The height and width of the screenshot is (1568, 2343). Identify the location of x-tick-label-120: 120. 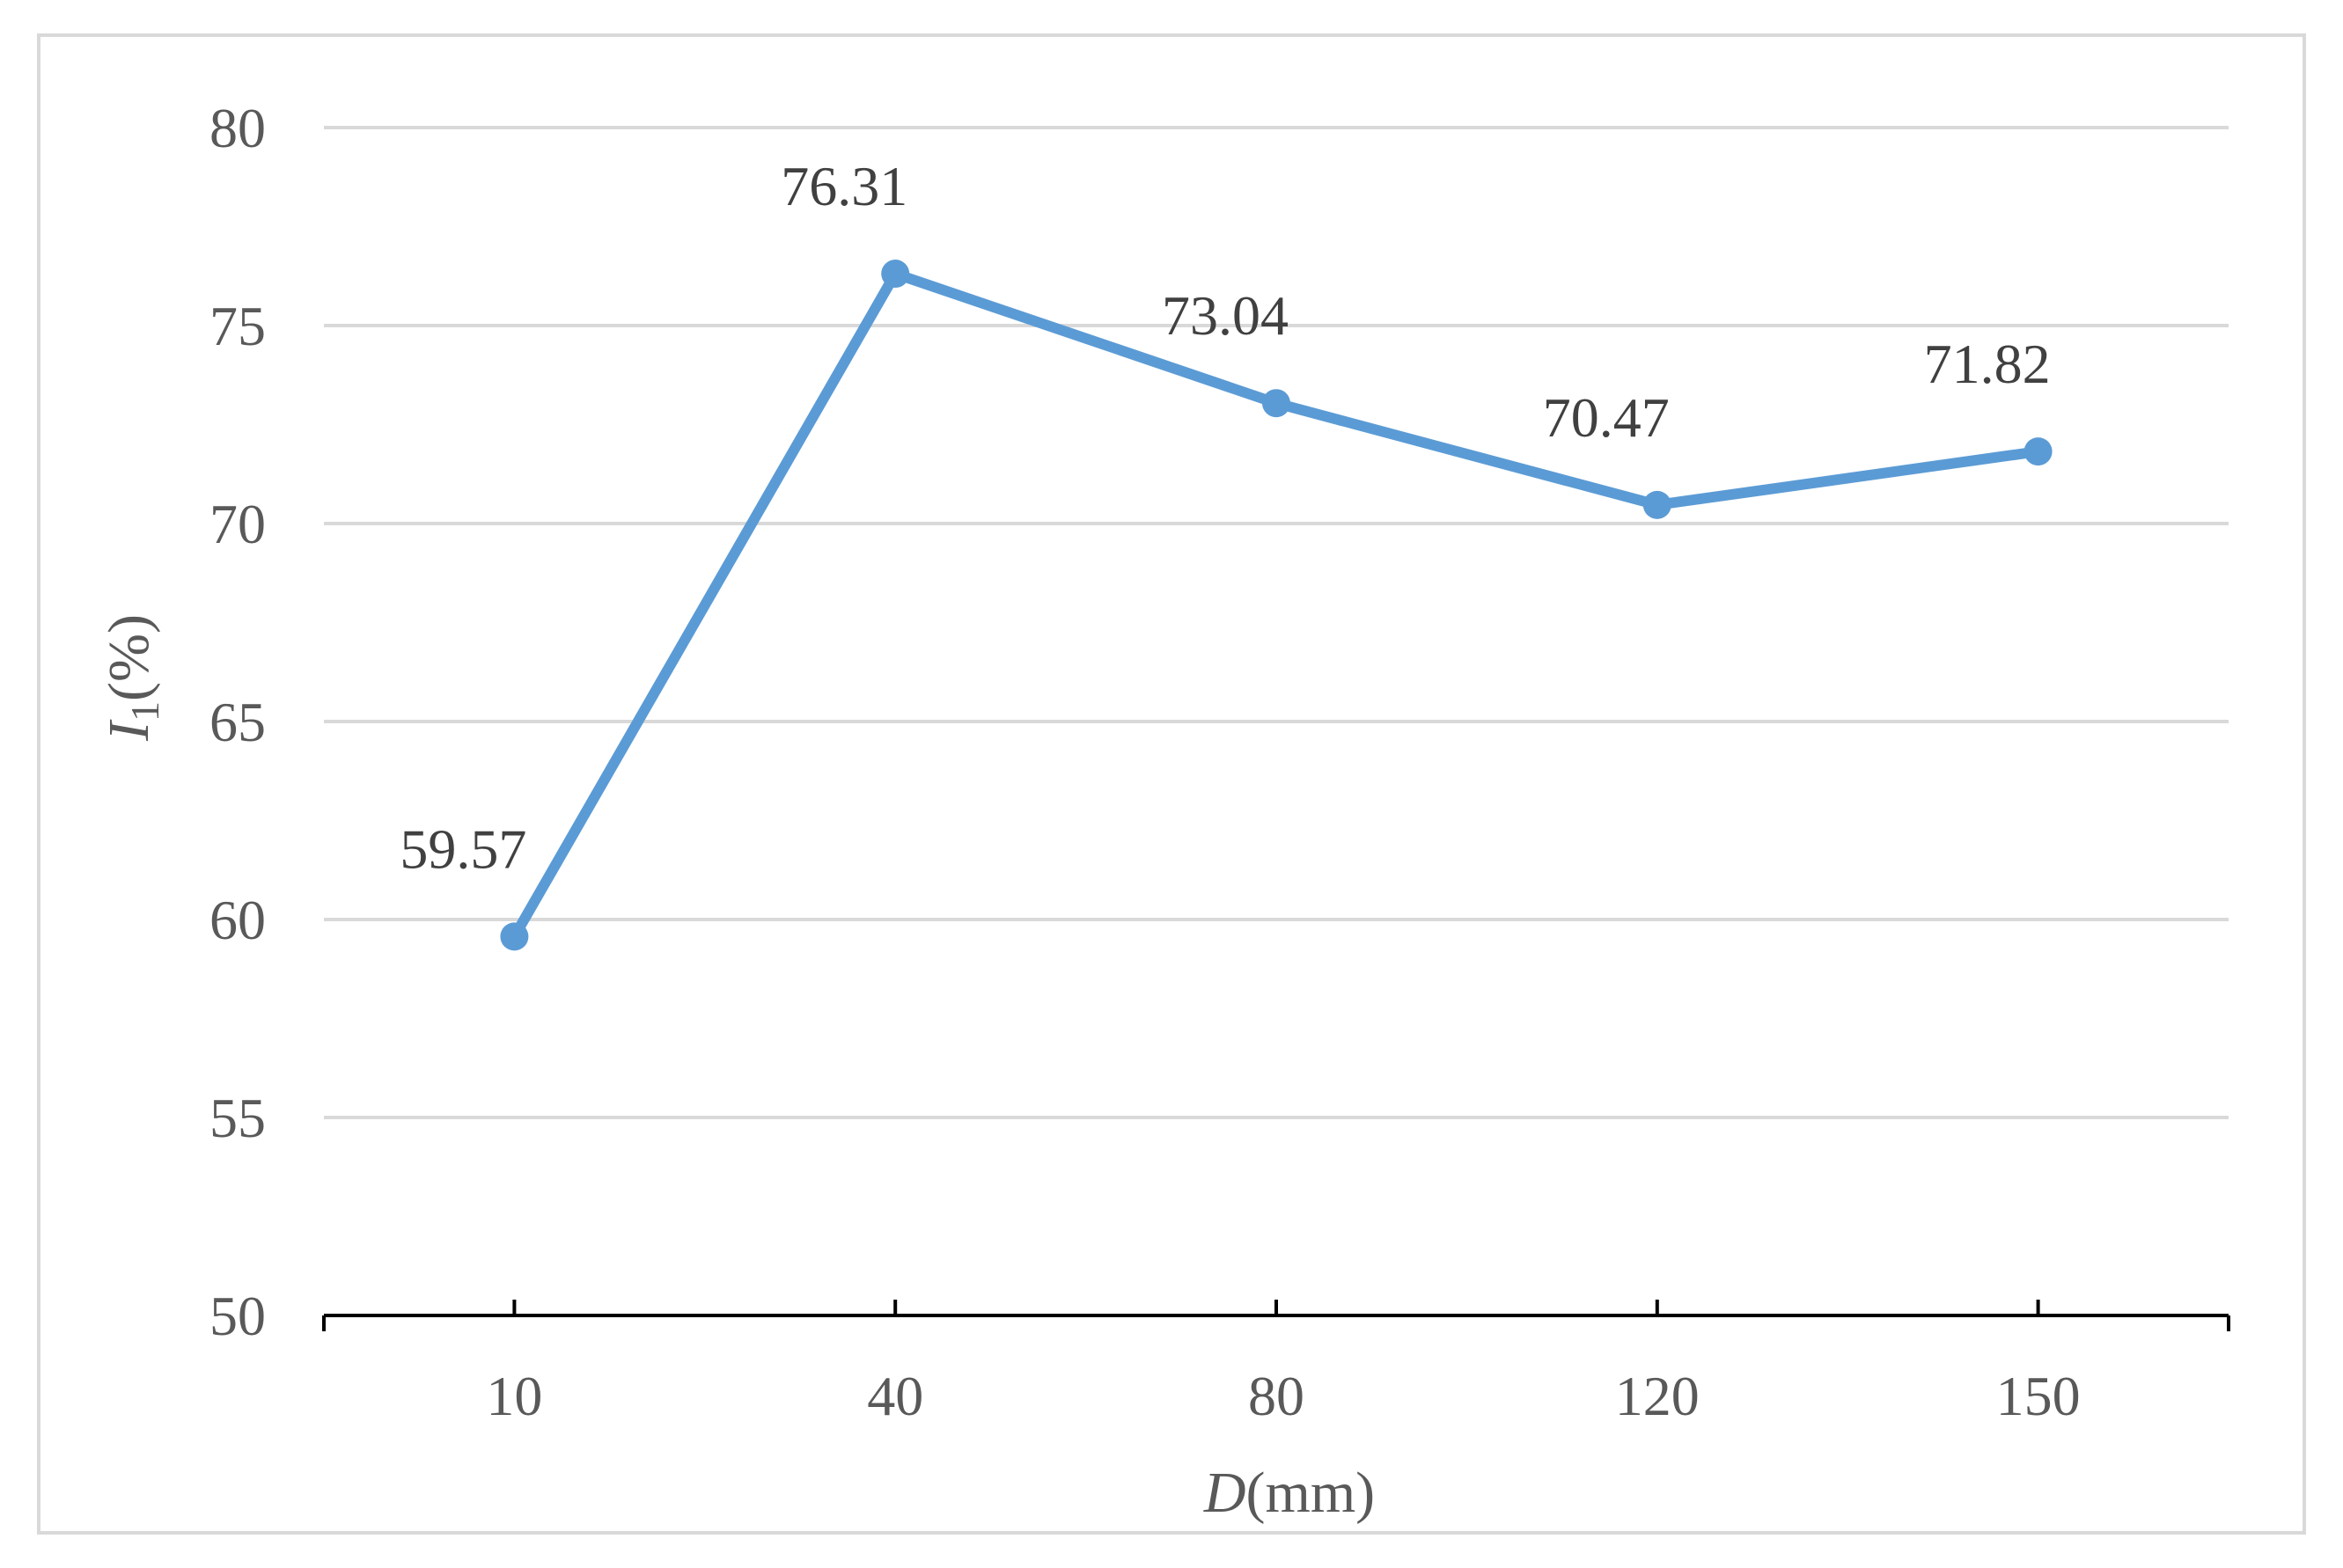
(1657, 1396).